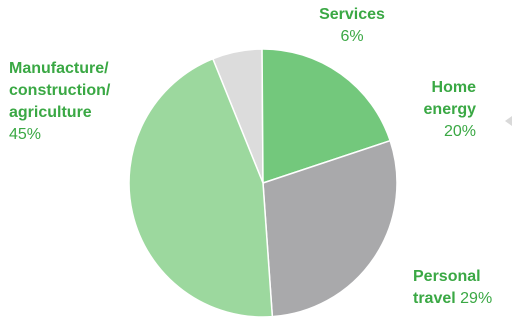 Image resolution: width=514 pixels, height=335 pixels. What do you see at coordinates (352, 26) in the screenshot?
I see `label-services: Services 6%` at bounding box center [352, 26].